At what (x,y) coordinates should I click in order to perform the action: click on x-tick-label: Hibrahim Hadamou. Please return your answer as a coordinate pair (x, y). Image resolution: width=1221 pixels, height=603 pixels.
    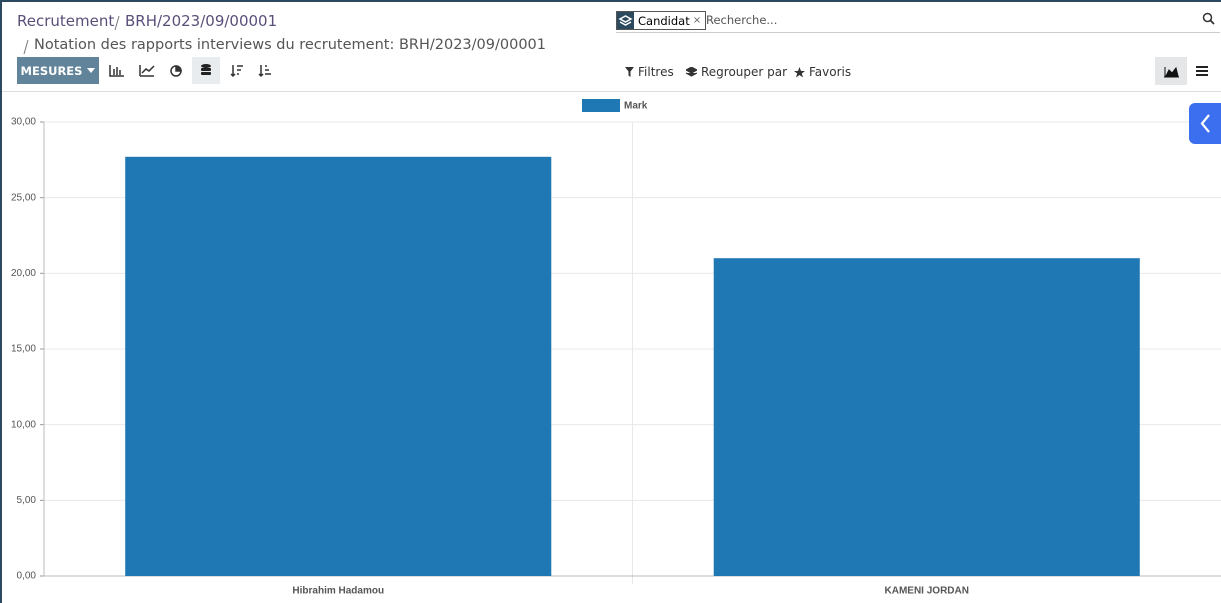
    Looking at the image, I should click on (338, 591).